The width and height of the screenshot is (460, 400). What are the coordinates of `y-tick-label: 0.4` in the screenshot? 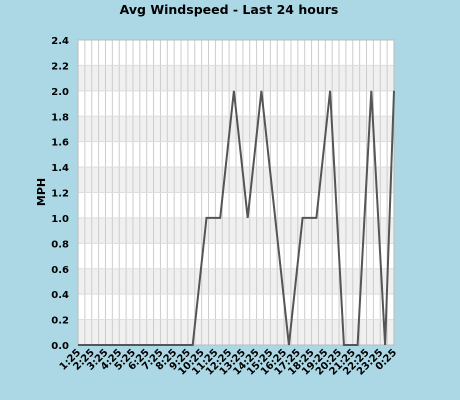 It's located at (60, 295).